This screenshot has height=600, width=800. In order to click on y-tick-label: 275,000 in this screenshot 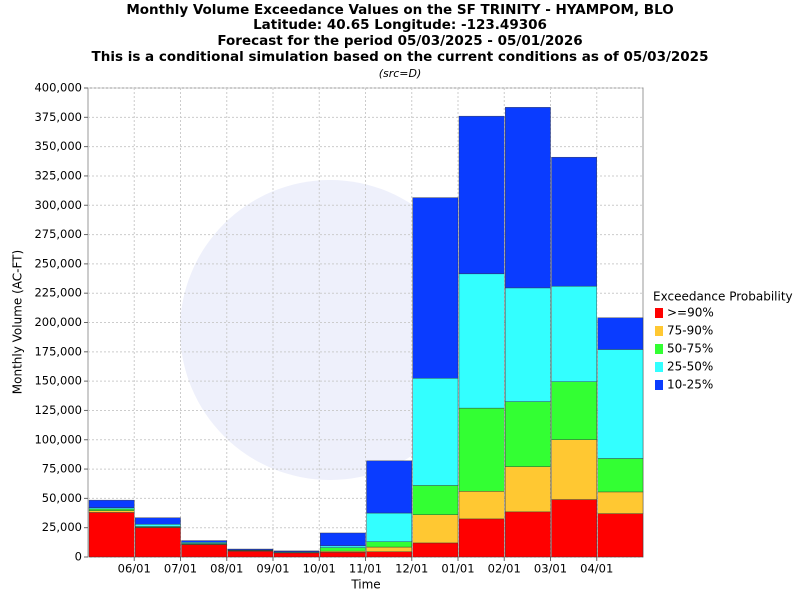, I will do `click(58, 234)`.